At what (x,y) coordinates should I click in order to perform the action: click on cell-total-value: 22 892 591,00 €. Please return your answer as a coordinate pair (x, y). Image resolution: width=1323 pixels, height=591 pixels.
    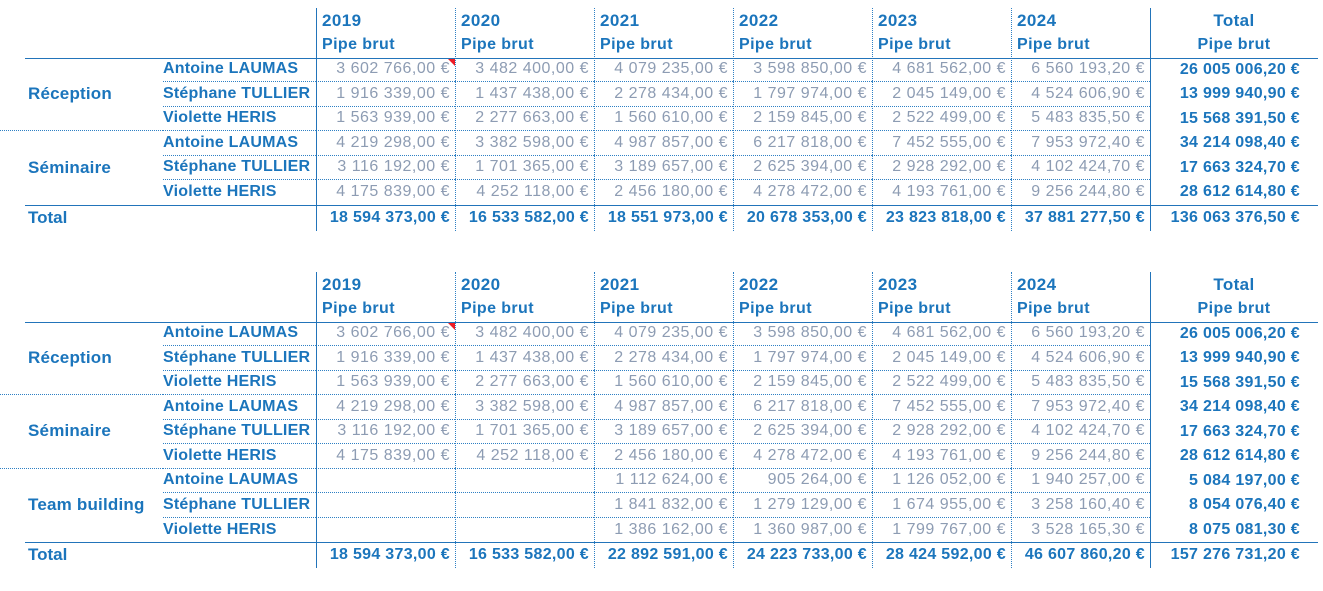
    Looking at the image, I should click on (667, 554).